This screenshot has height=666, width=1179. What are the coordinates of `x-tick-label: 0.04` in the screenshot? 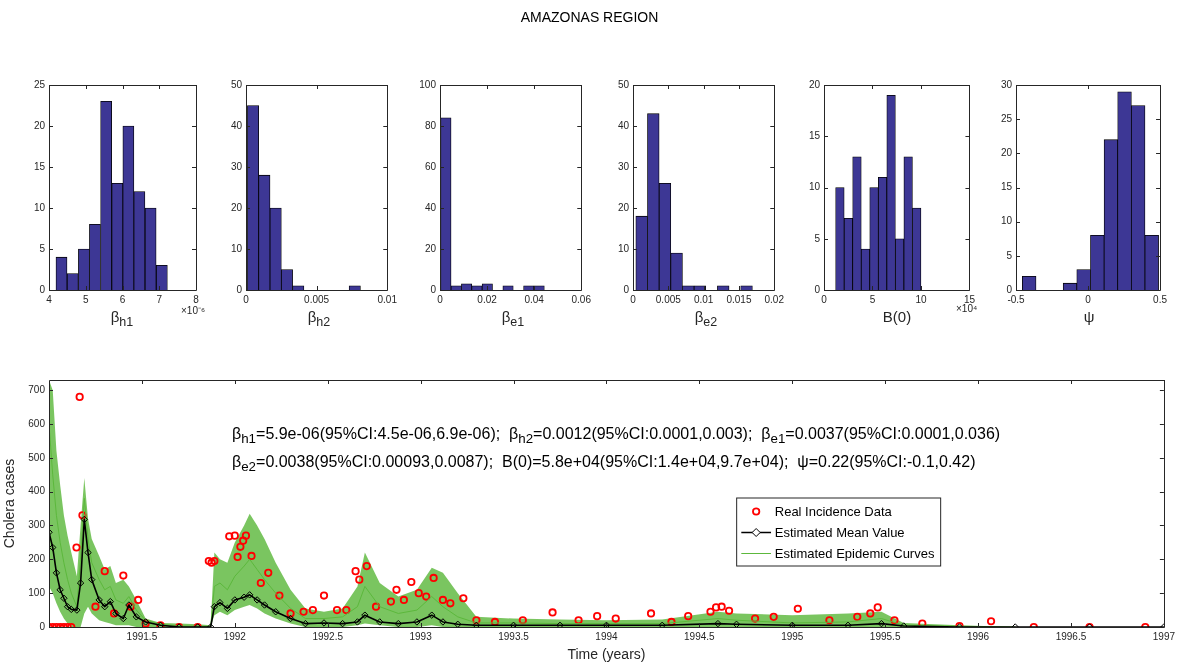 It's located at (534, 299).